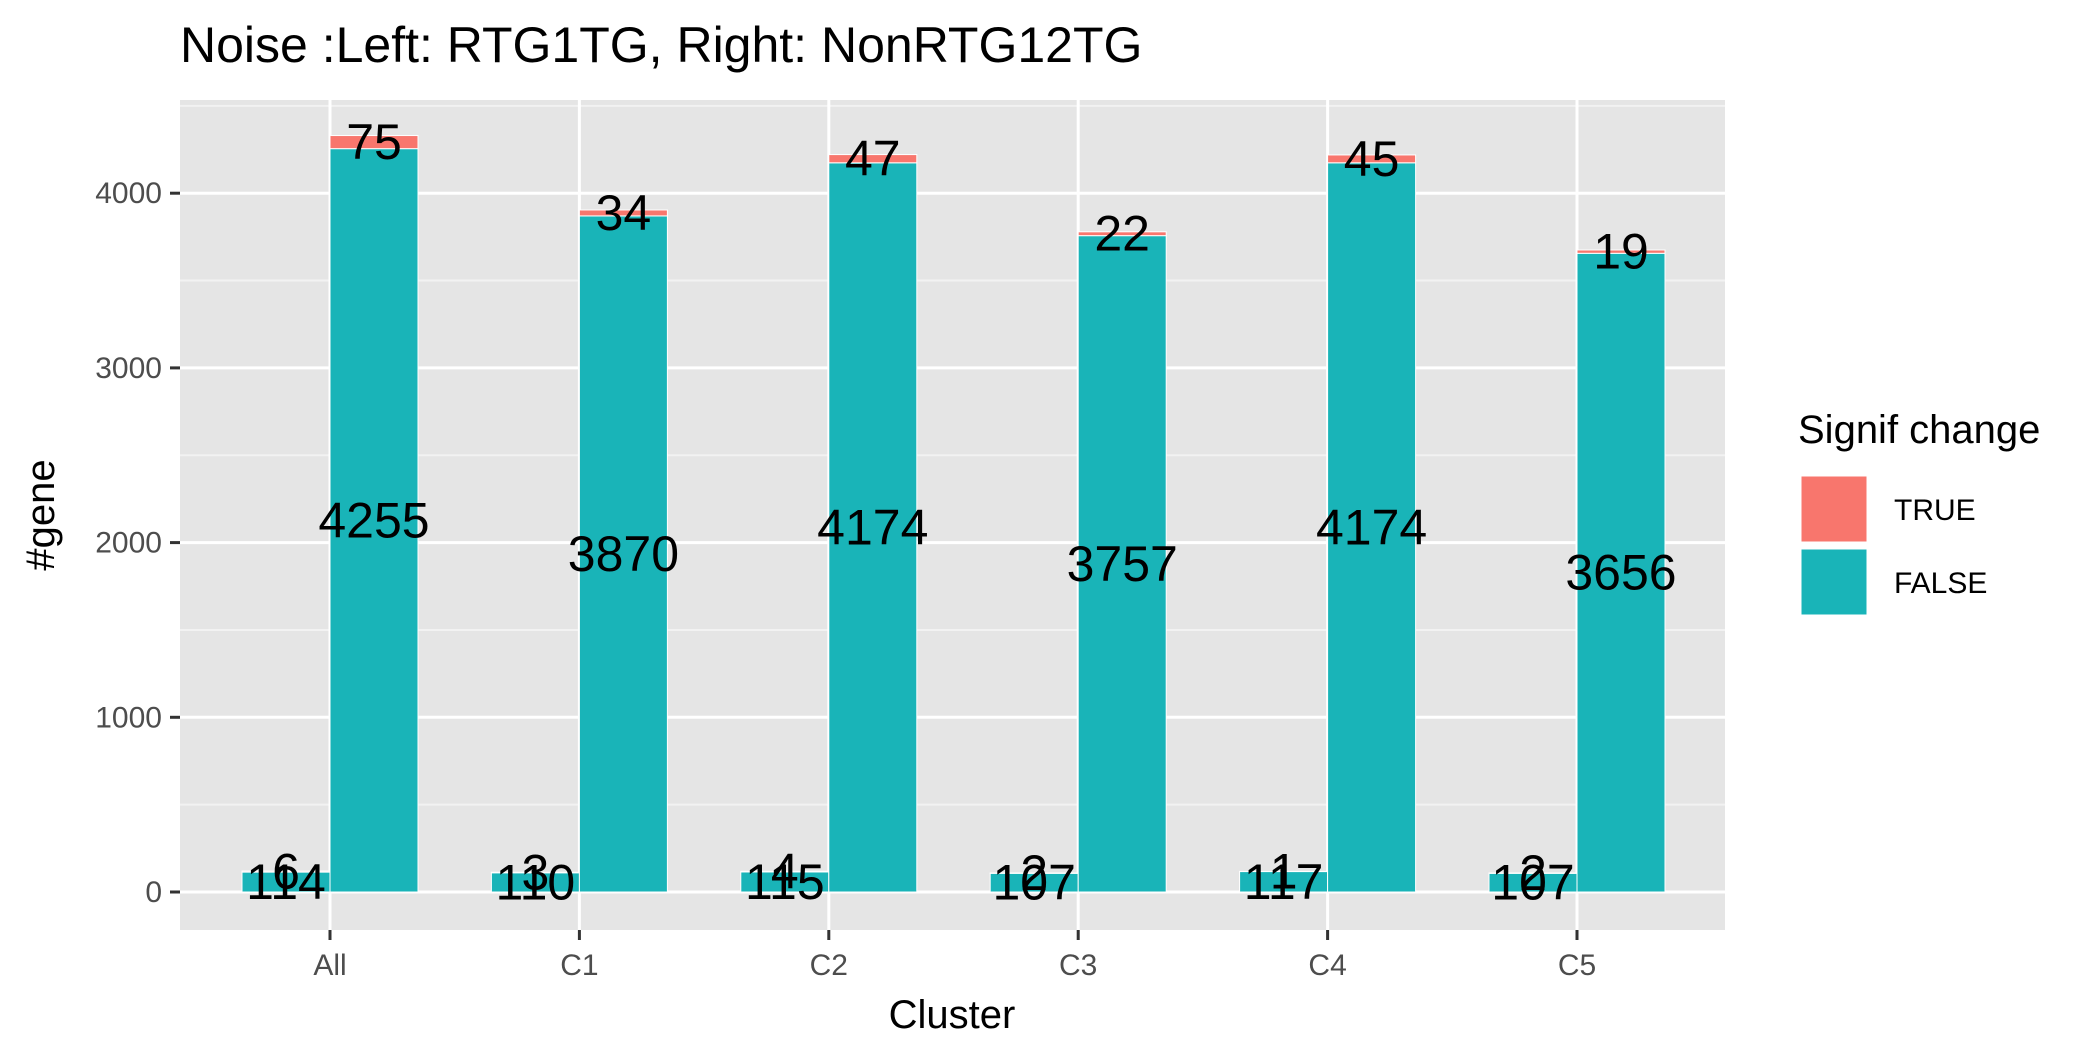  Describe the element at coordinates (952, 1015) in the screenshot. I see `x-axis-title: Cluster` at that location.